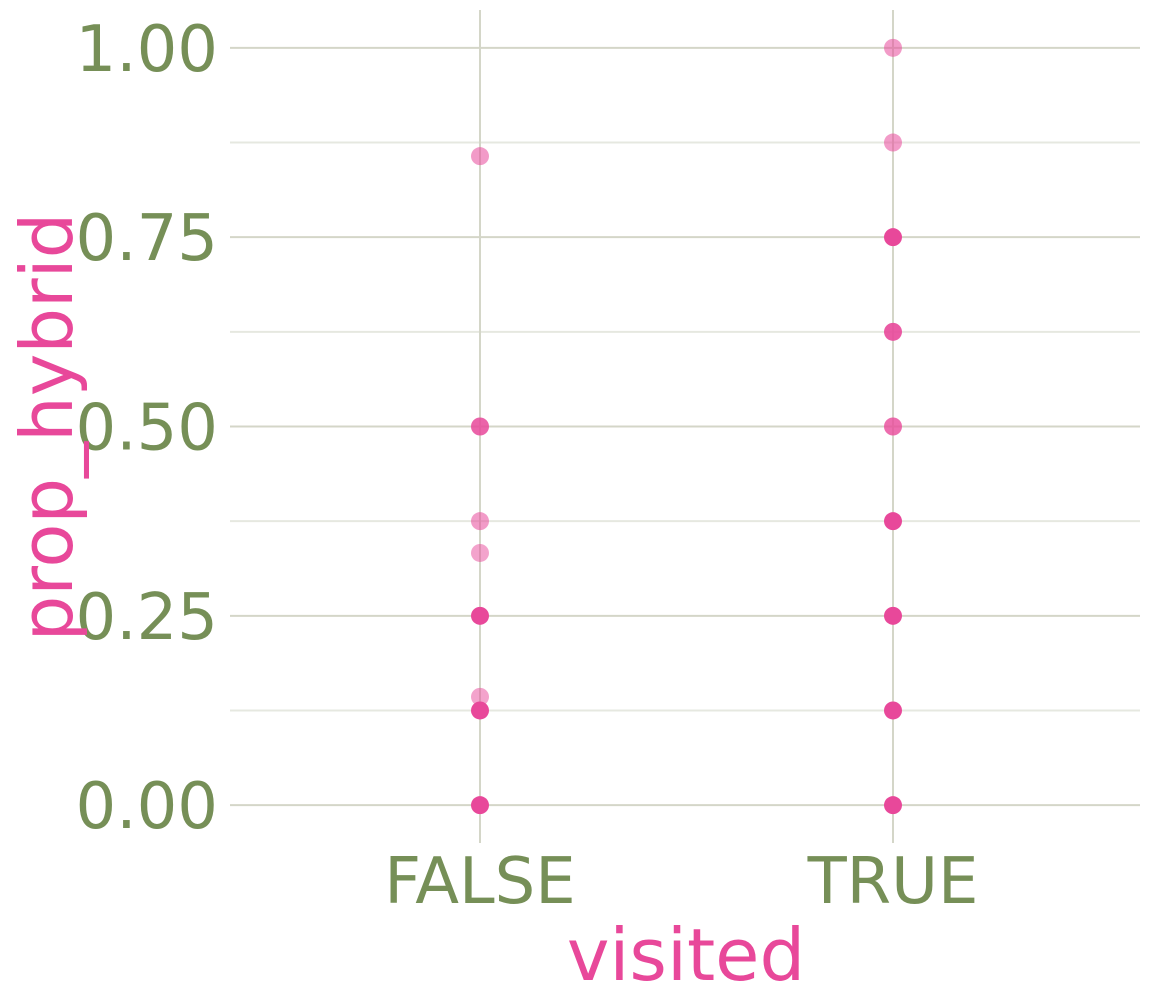 The height and width of the screenshot is (1008, 1152). What do you see at coordinates (47, 427) in the screenshot?
I see `y-axis-title: prop_hybrid` at bounding box center [47, 427].